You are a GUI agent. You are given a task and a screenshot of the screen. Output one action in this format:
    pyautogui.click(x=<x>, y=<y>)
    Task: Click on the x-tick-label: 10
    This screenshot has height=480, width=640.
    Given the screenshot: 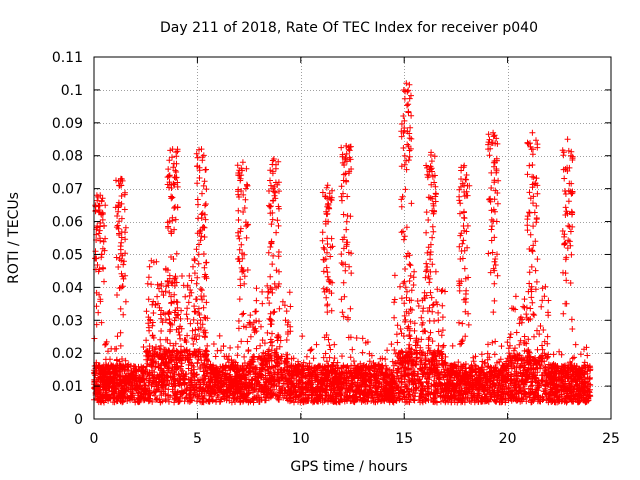 What is the action you would take?
    pyautogui.click(x=301, y=439)
    